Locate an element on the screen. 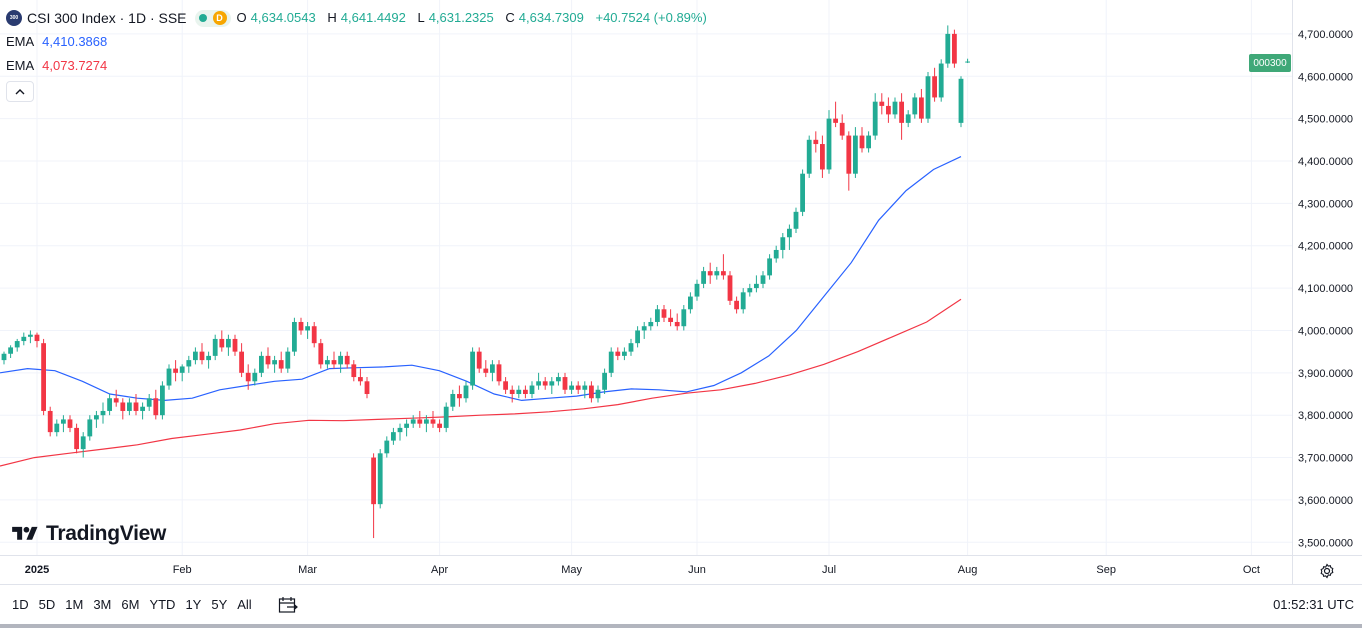 The image size is (1362, 628). symbol-title: CSI 300 Index · 1D · SSE is located at coordinates (107, 18).